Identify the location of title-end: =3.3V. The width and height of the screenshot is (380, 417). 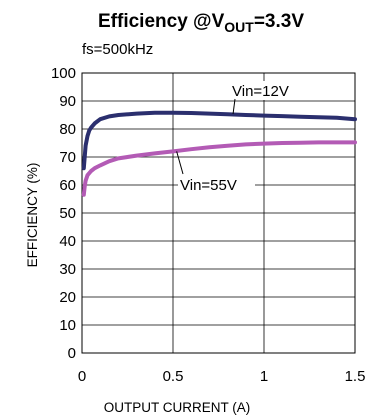
(279, 21).